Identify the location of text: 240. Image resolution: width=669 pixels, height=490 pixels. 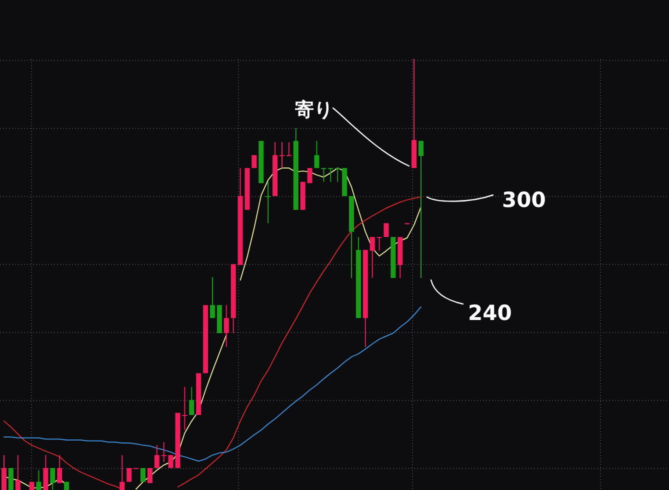
(490, 313).